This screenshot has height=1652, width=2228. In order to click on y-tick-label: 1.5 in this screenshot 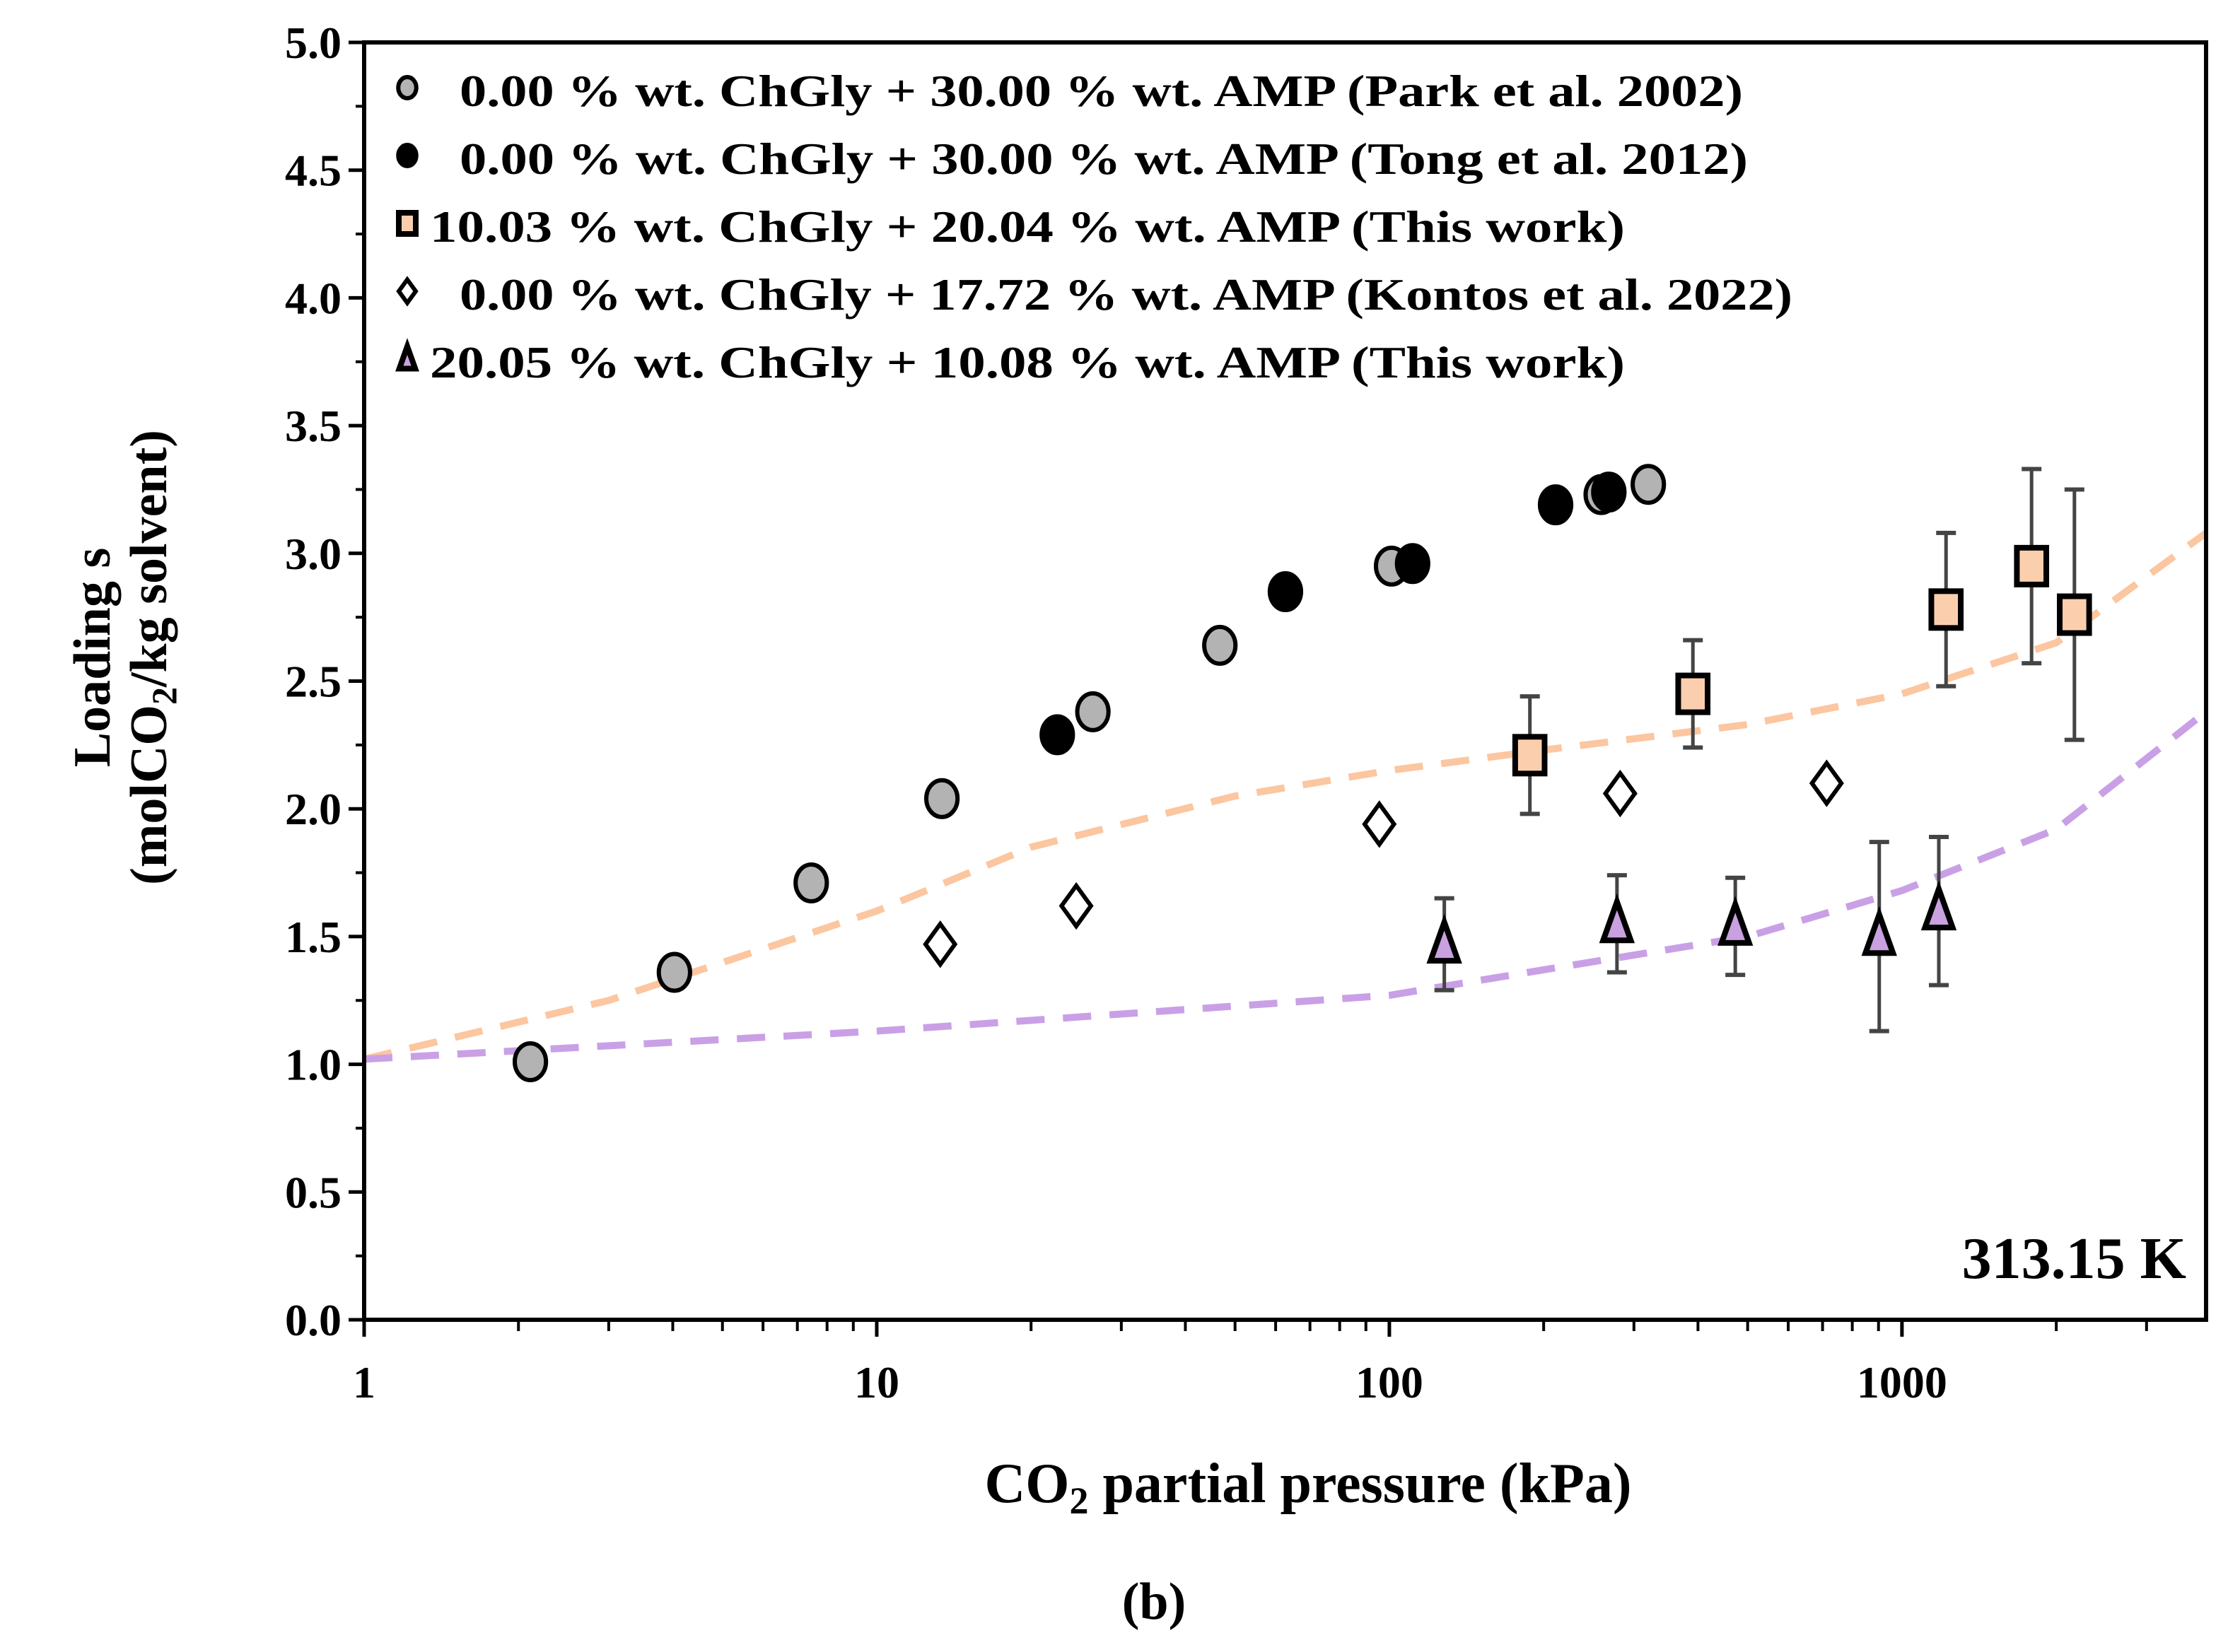, I will do `click(313, 937)`.